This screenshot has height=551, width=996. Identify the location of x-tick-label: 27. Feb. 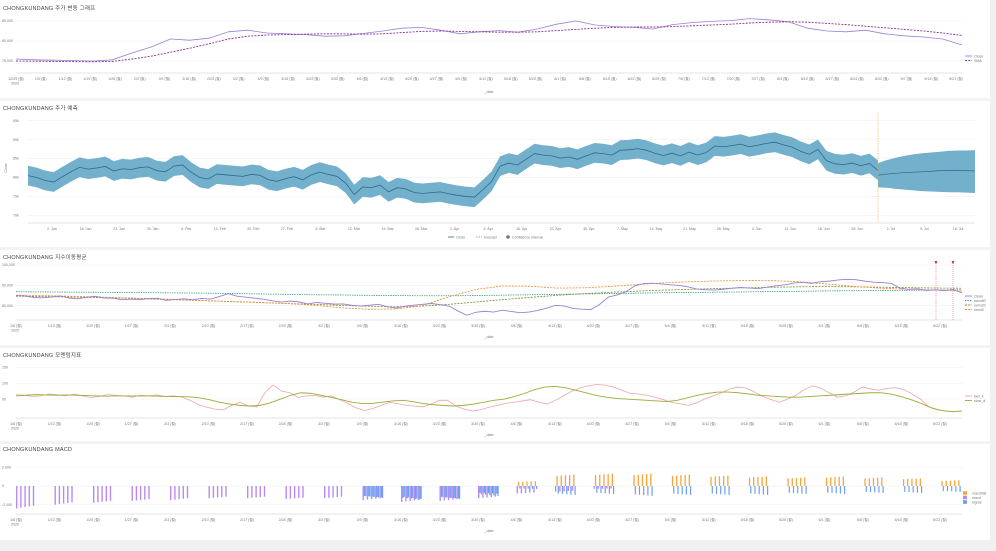
(287, 229).